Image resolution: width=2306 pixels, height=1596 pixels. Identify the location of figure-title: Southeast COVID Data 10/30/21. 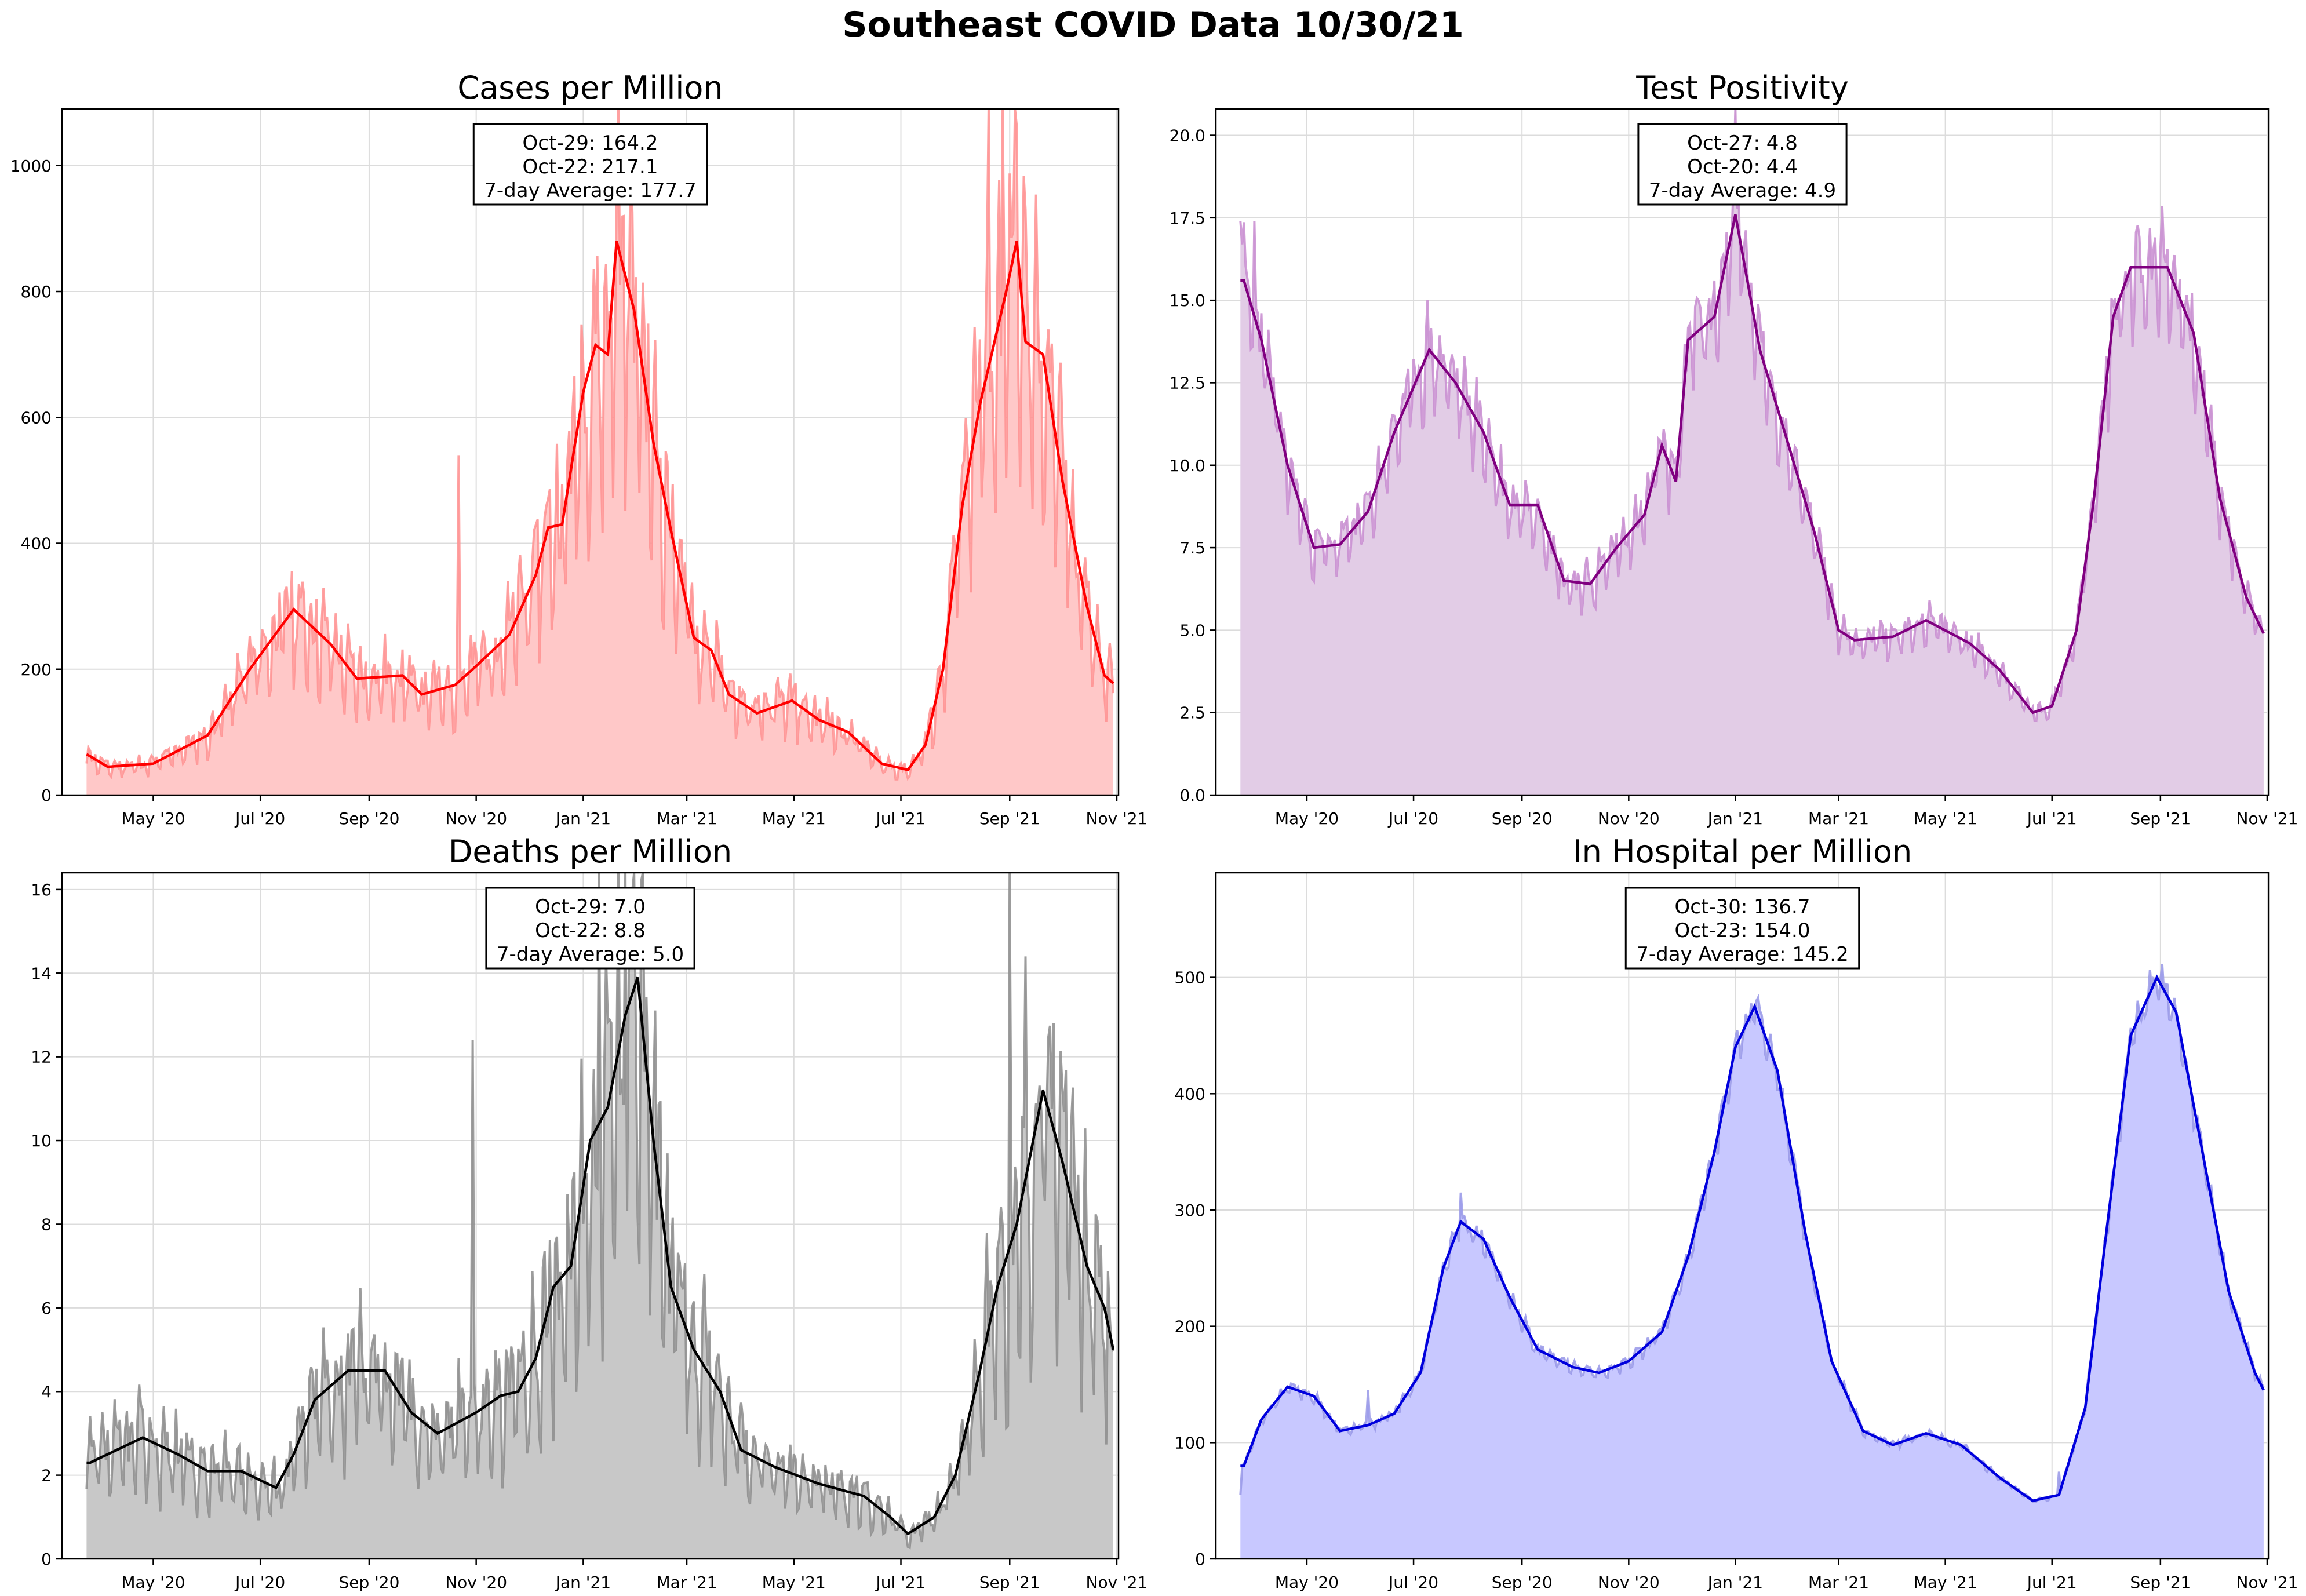
(1153, 25).